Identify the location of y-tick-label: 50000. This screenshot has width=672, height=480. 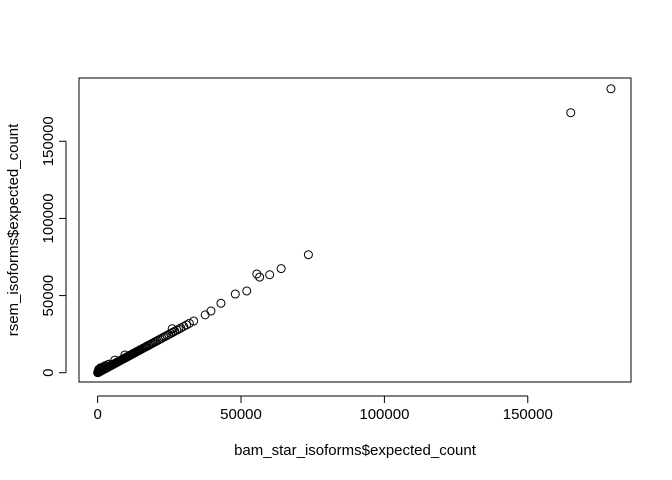
(48, 296).